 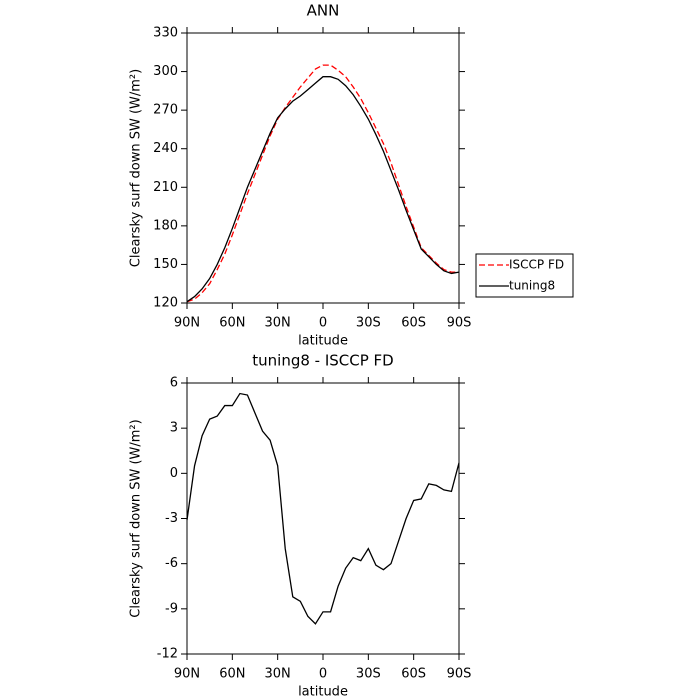 I want to click on chart-title: tuning8 - ISCCP FD, so click(x=322, y=361).